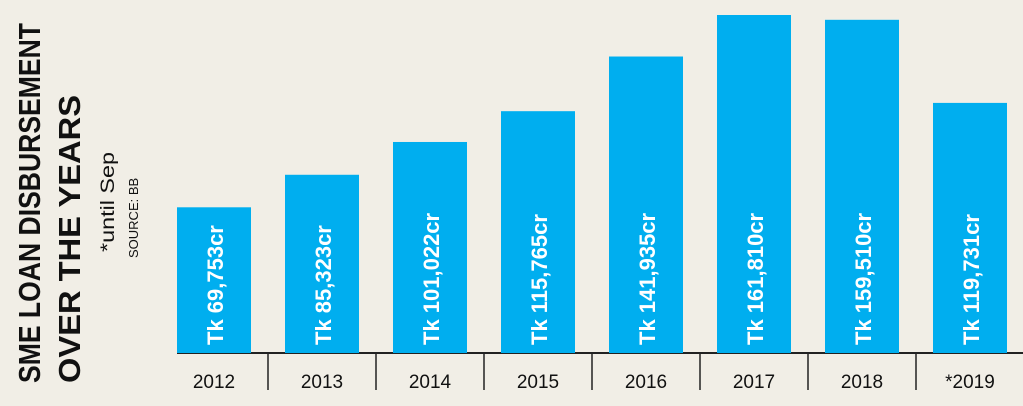 This screenshot has height=406, width=1023. What do you see at coordinates (538, 382) in the screenshot?
I see `x-tick-label: 2015` at bounding box center [538, 382].